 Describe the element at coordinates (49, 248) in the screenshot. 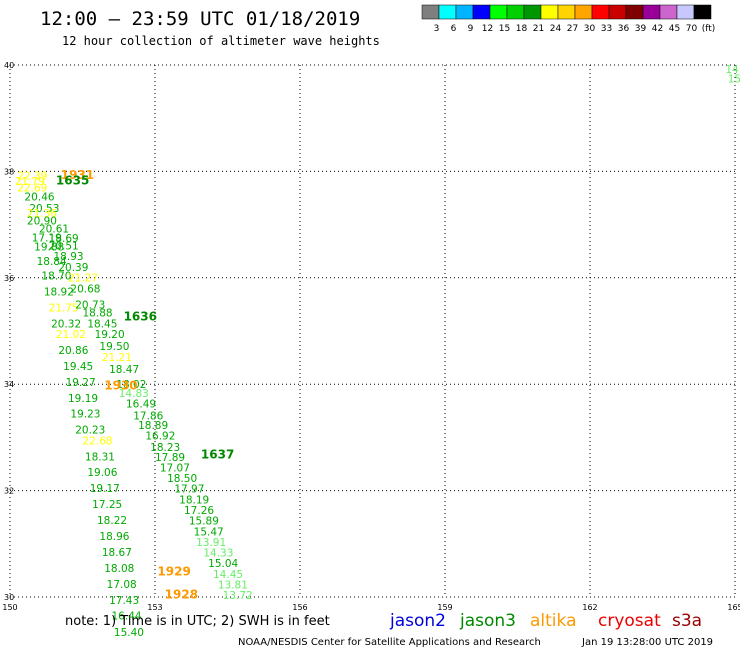

I see `wave-height-value: 19.88` at that location.